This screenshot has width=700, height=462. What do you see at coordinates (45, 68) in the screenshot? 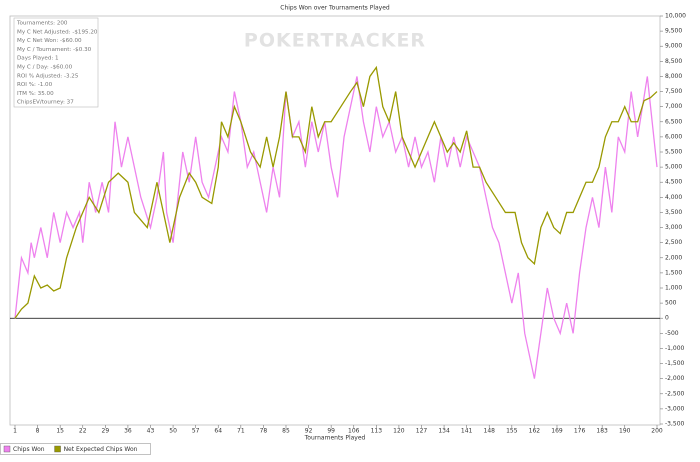
I see `stat-line: My C / Day: -$60.00` at bounding box center [45, 68].